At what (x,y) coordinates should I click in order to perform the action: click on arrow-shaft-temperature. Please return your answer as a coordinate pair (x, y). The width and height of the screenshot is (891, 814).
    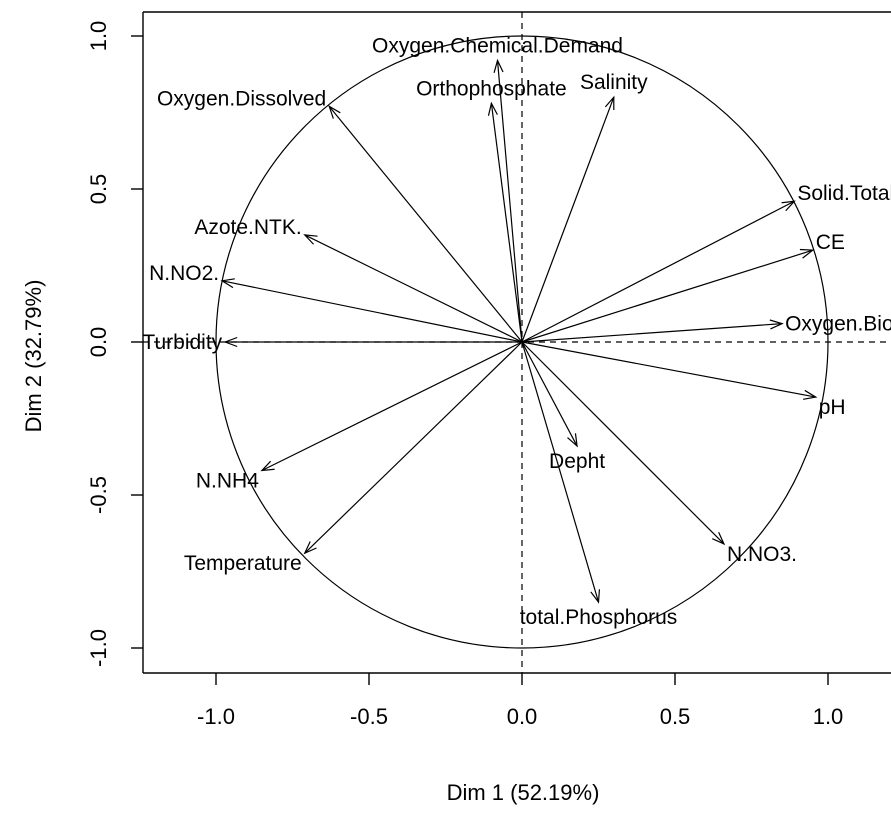
    Looking at the image, I should click on (413, 447).